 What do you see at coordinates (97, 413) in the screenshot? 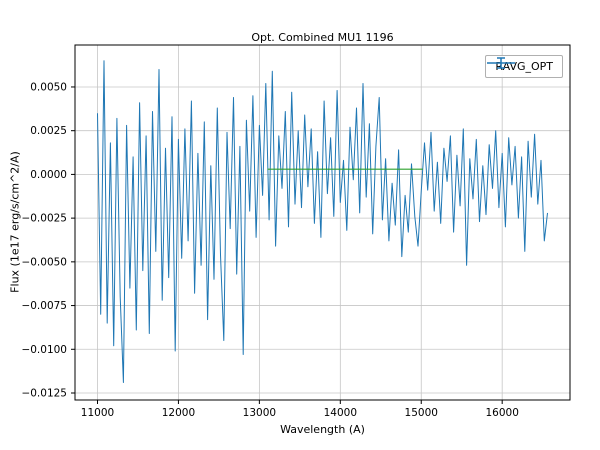
I see `x-tick-label: 11000` at bounding box center [97, 413].